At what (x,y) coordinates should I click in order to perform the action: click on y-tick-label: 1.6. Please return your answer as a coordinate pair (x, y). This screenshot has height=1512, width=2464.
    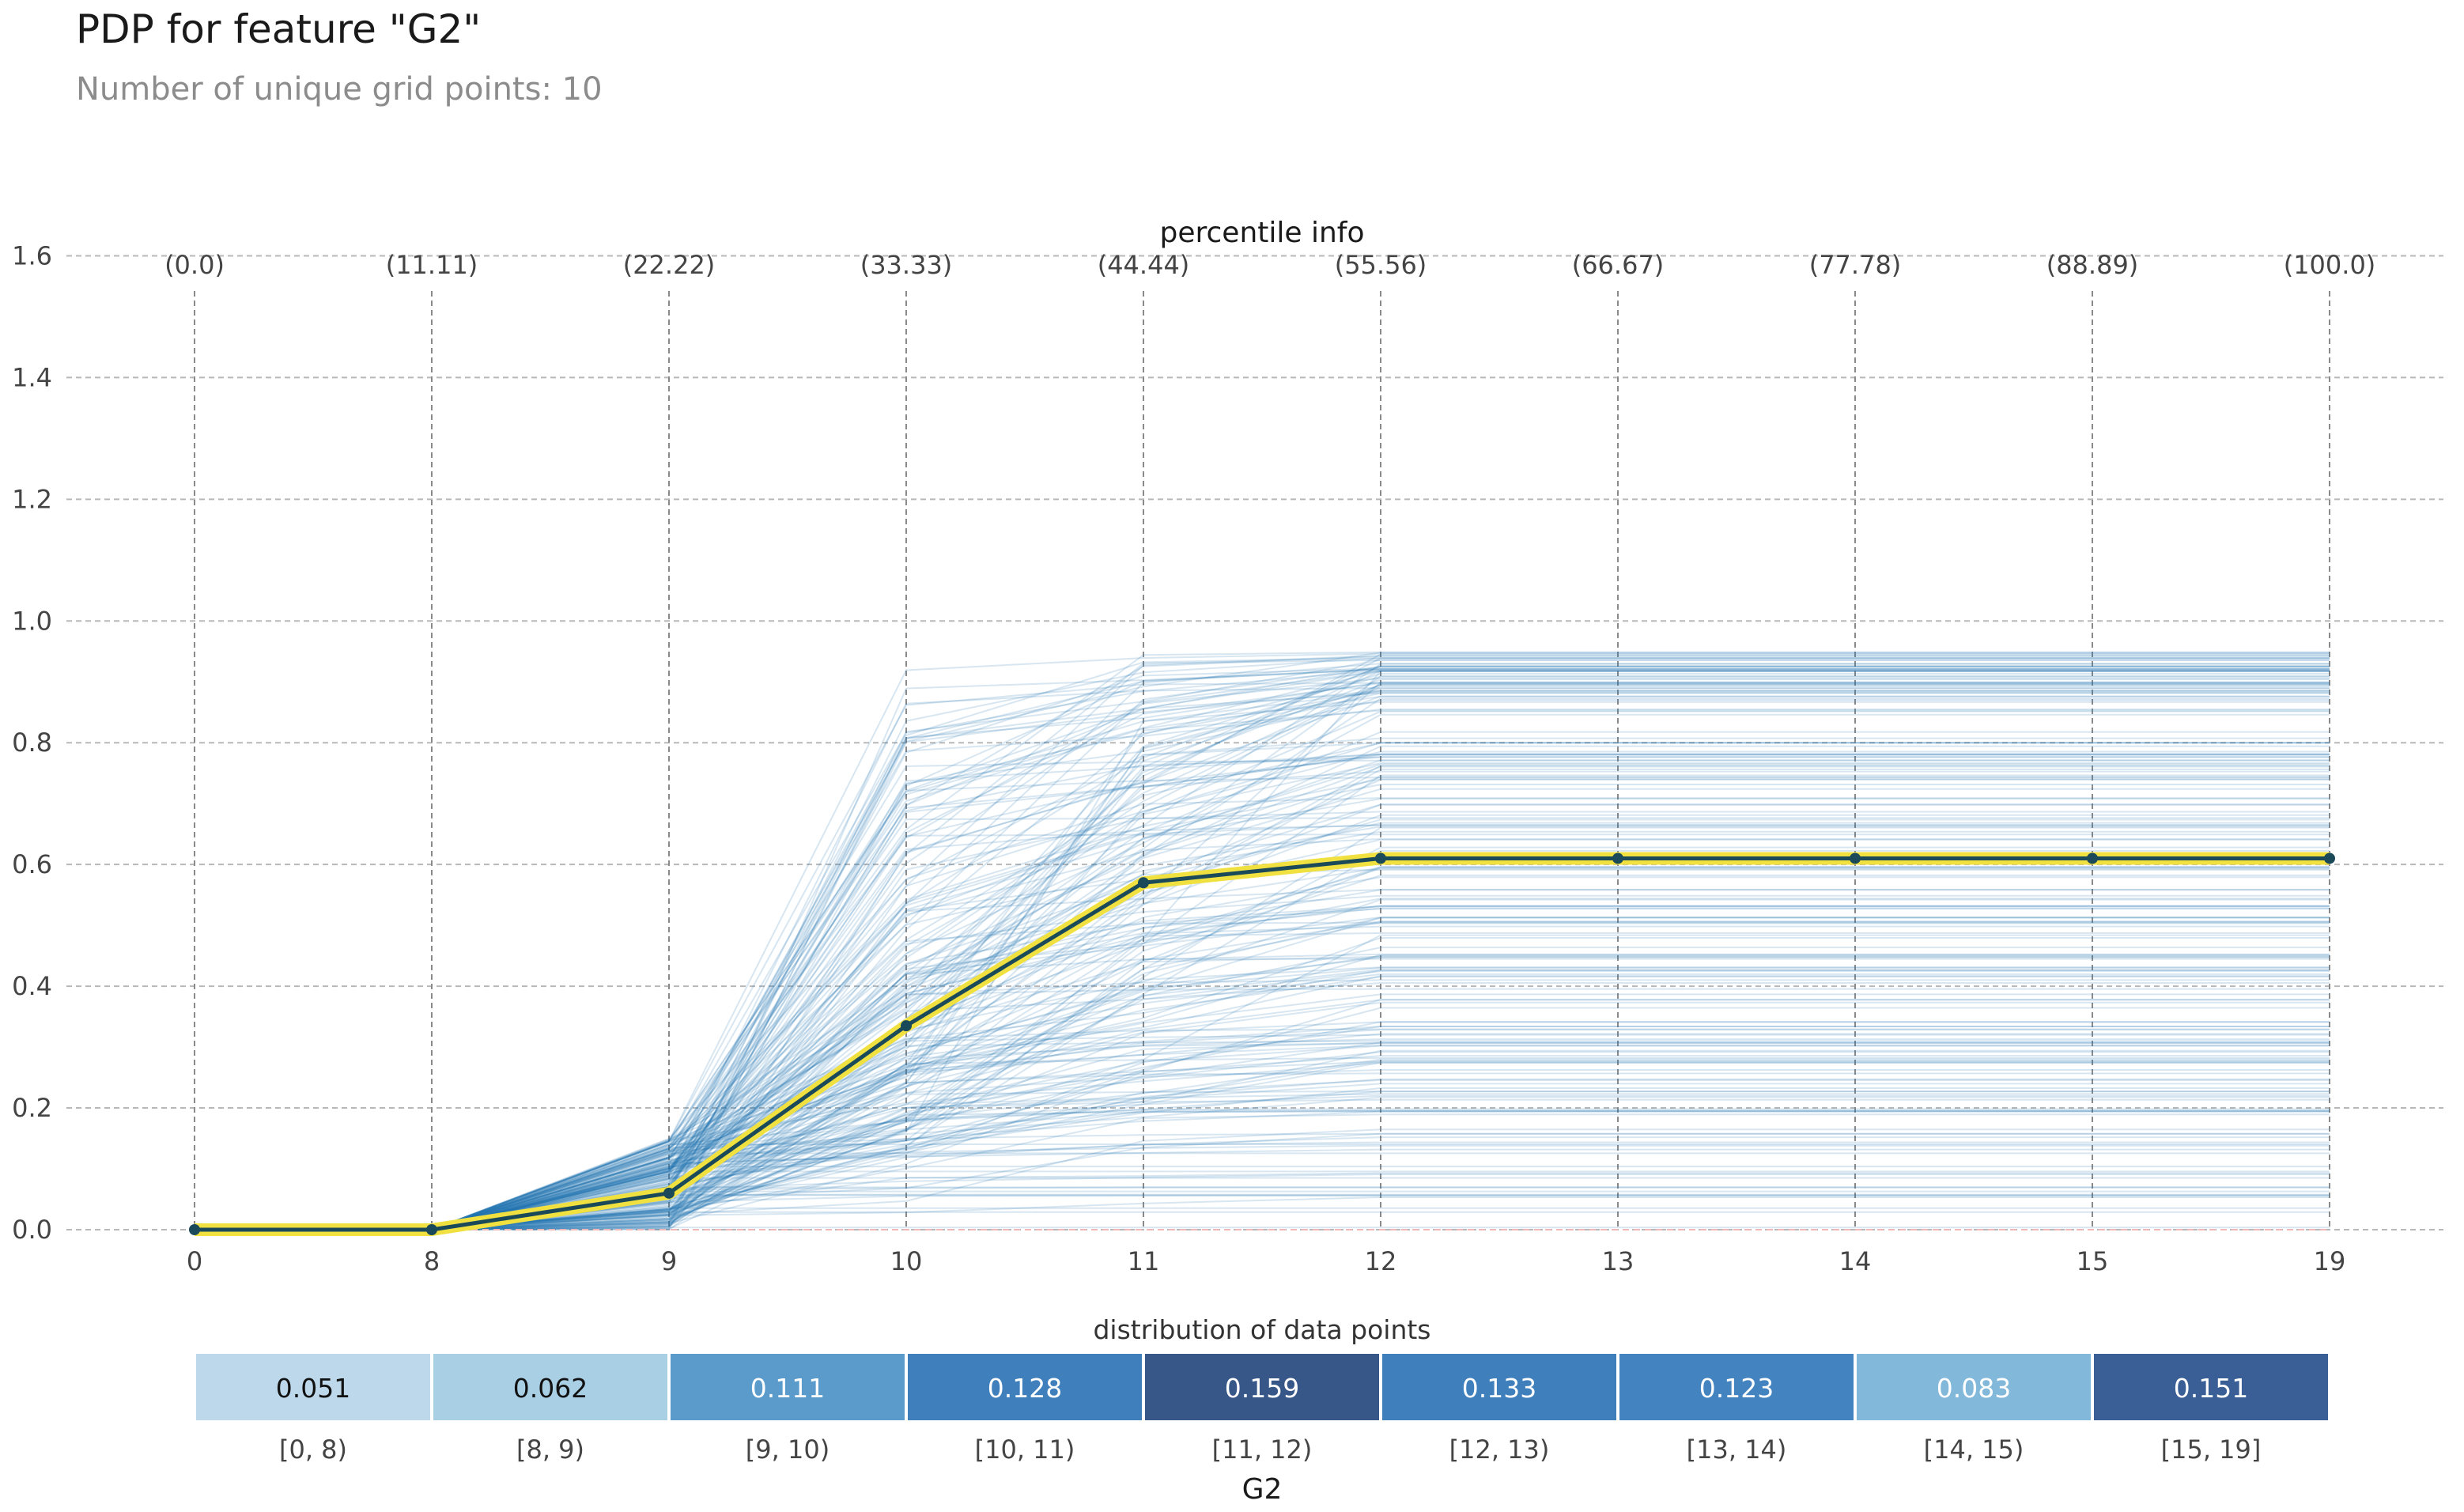
    Looking at the image, I should click on (32, 255).